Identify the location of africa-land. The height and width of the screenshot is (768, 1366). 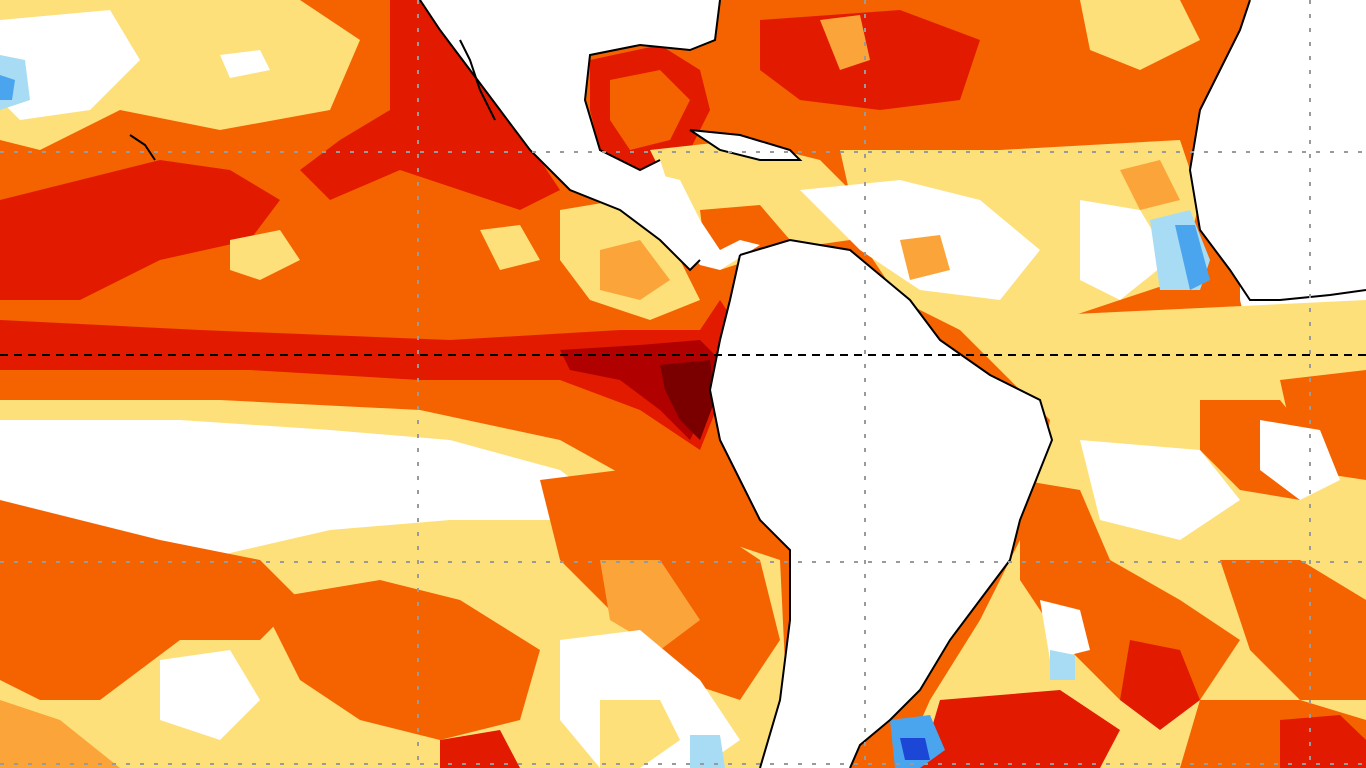
(1278, 150).